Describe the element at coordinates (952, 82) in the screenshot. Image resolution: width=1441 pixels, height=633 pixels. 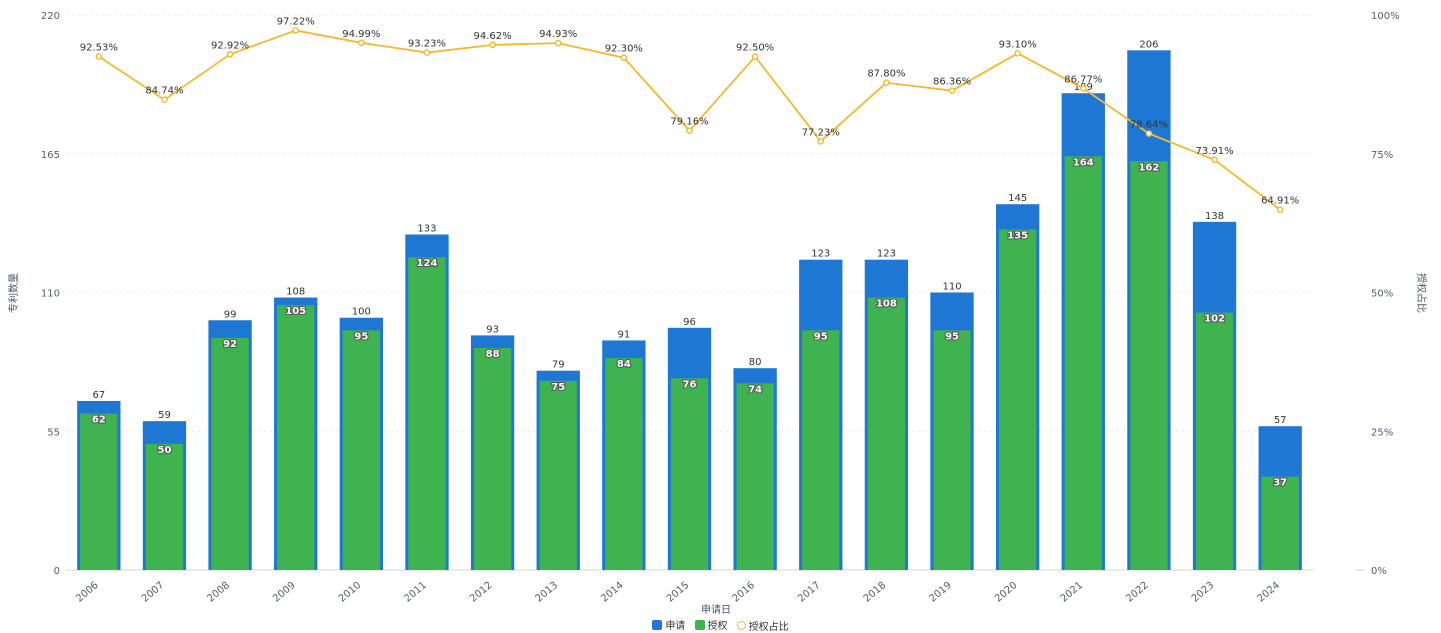
I see `data-label-ratio: 86.36%` at that location.